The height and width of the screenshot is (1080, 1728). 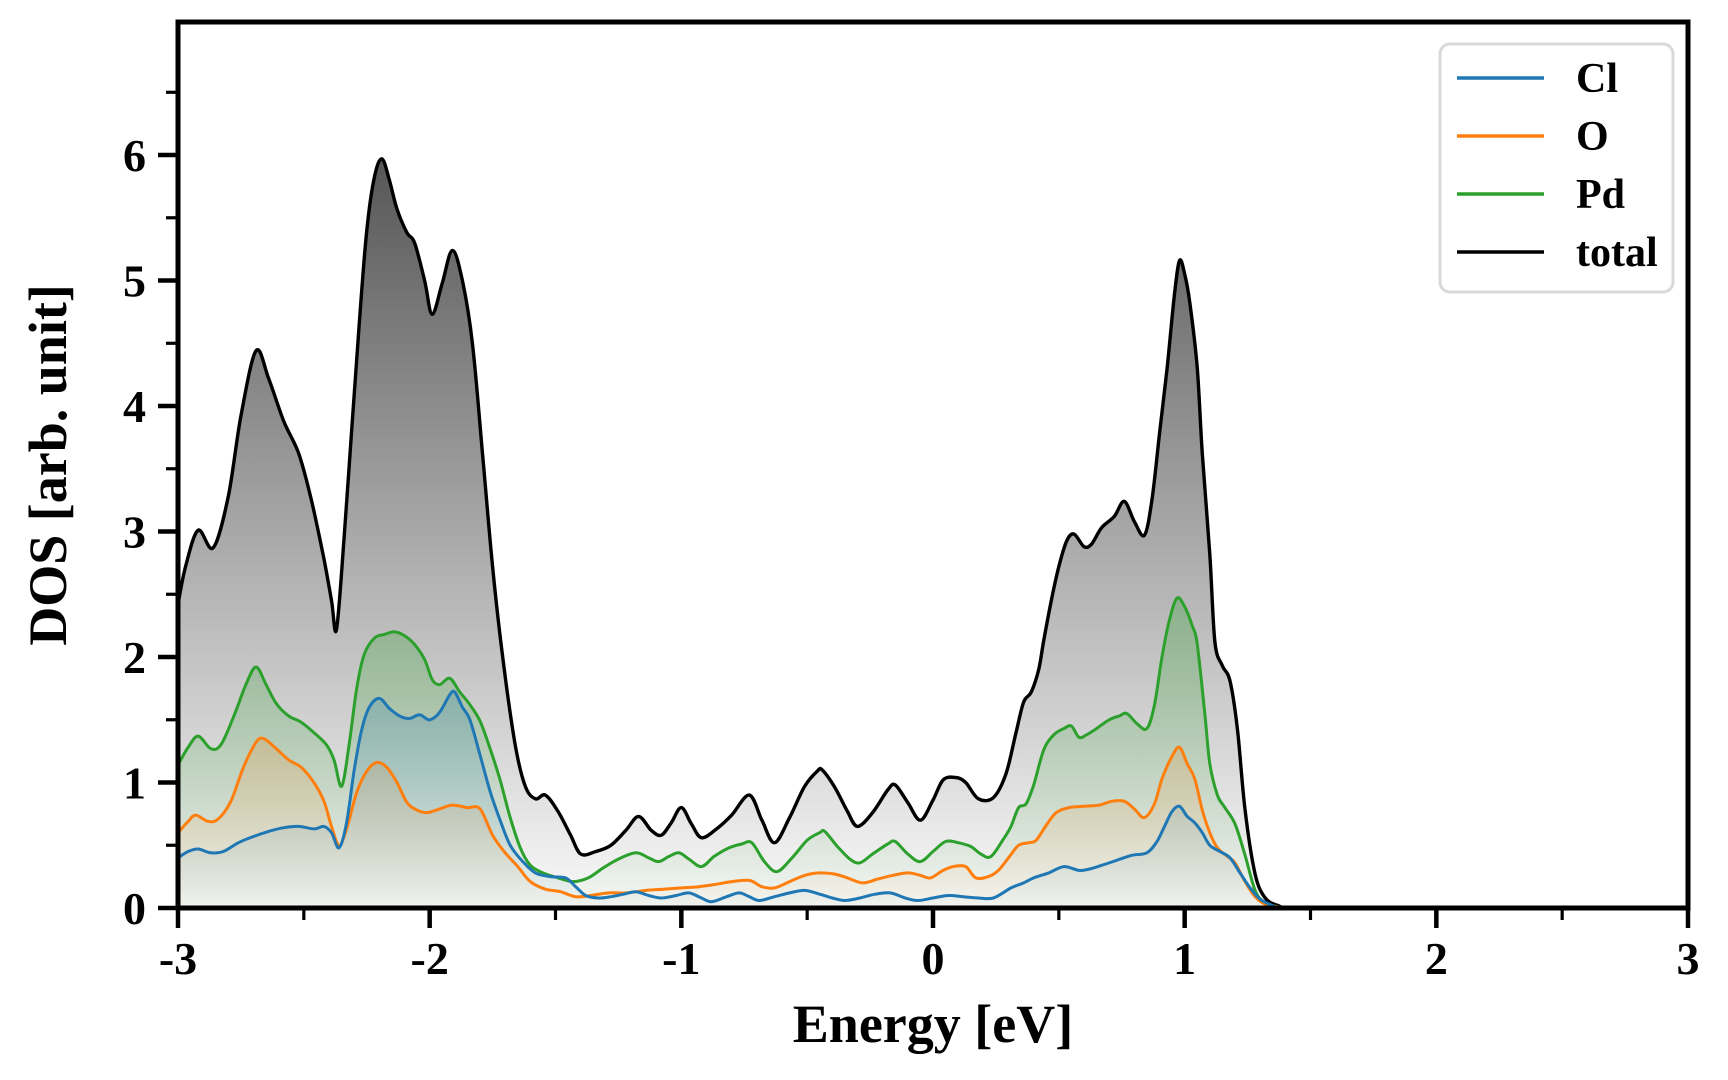 What do you see at coordinates (134, 155) in the screenshot?
I see `y-tick-label: 6` at bounding box center [134, 155].